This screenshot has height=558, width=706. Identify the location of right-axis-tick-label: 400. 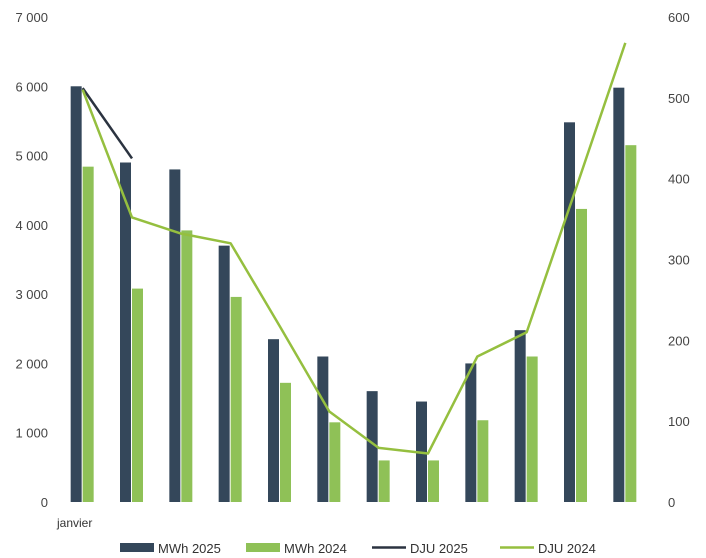
(679, 179).